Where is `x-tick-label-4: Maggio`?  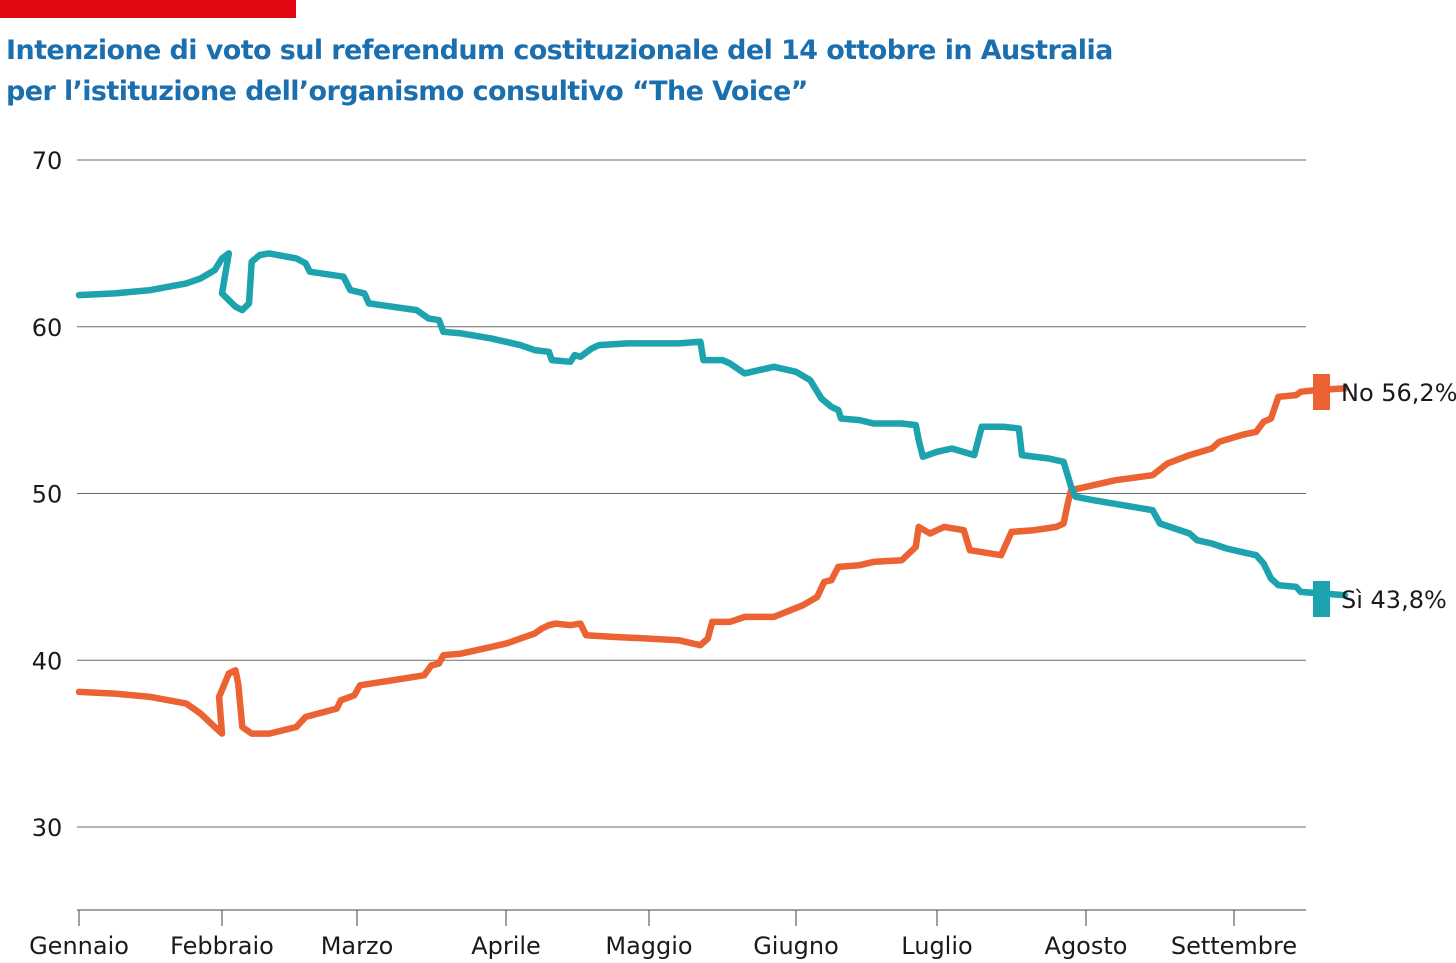 x-tick-label-4: Maggio is located at coordinates (648, 946).